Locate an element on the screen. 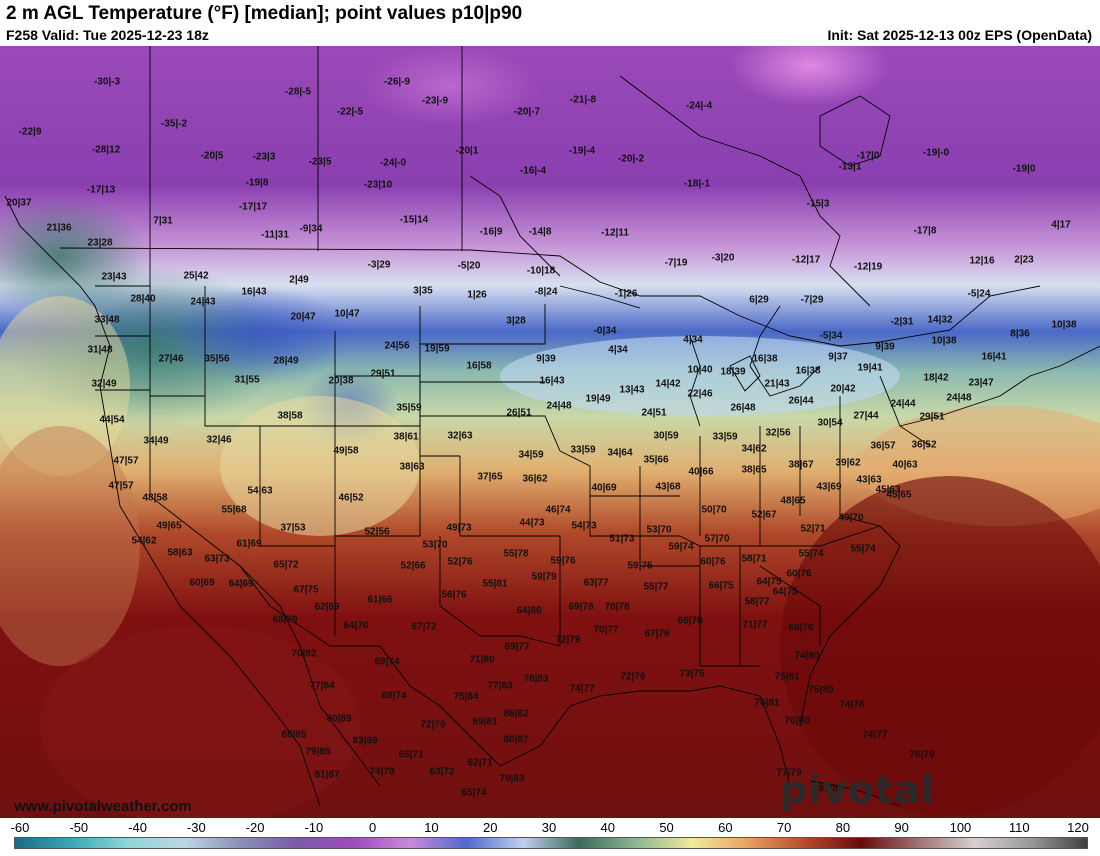 This screenshot has height=856, width=1100. point-value: -18|-1 is located at coordinates (697, 184).